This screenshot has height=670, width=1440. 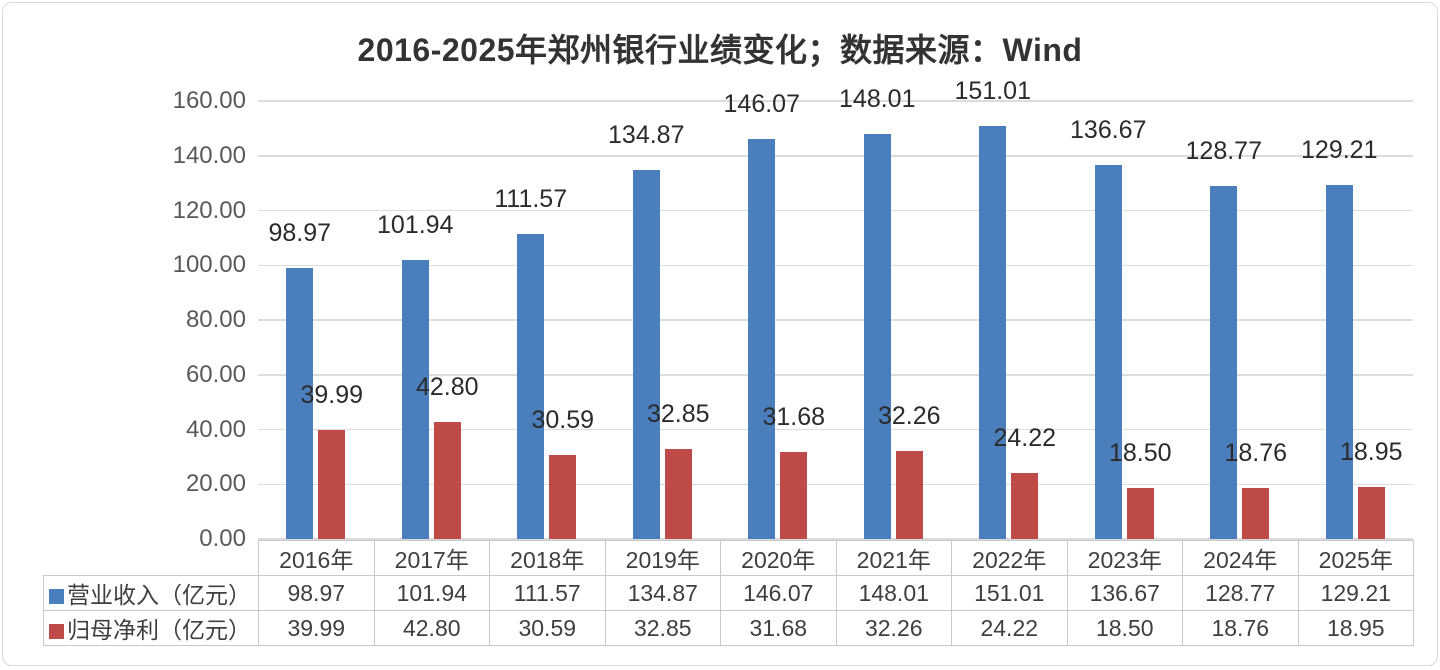 What do you see at coordinates (1355, 628) in the screenshot?
I see `table-value-cell: 18.95` at bounding box center [1355, 628].